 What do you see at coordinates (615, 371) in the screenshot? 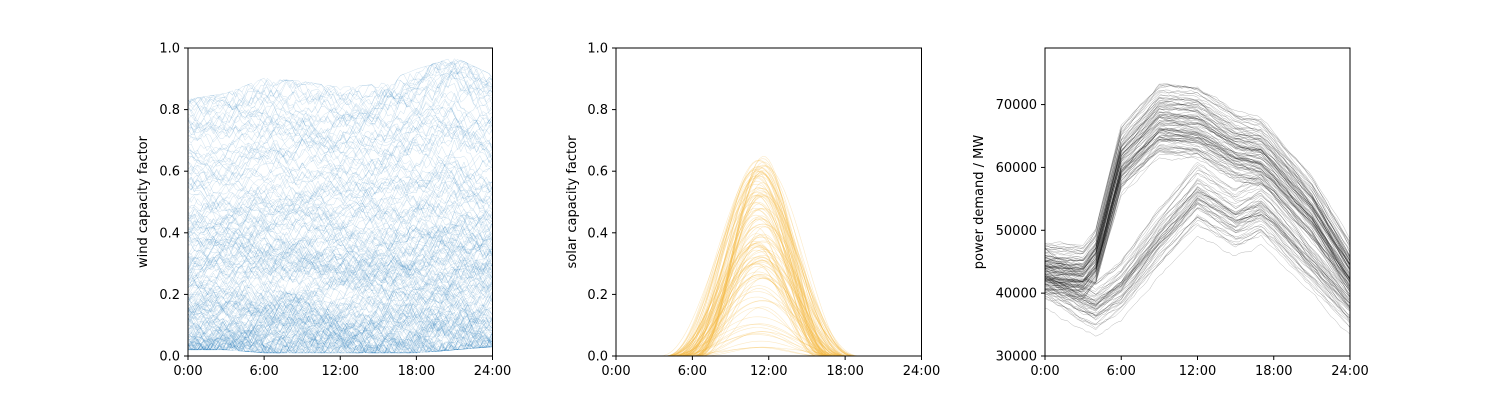
I see `solar-x-tick-label: 0:00` at bounding box center [615, 371].